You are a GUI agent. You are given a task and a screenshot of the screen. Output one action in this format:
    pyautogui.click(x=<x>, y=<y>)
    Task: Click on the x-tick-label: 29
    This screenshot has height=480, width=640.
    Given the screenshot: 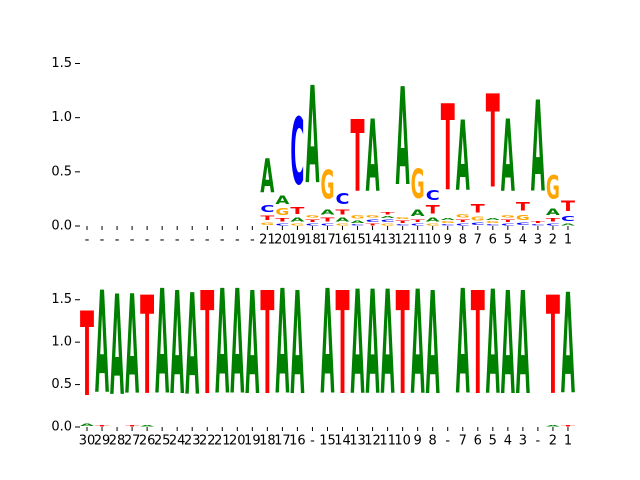 What is the action you would take?
    pyautogui.click(x=102, y=441)
    